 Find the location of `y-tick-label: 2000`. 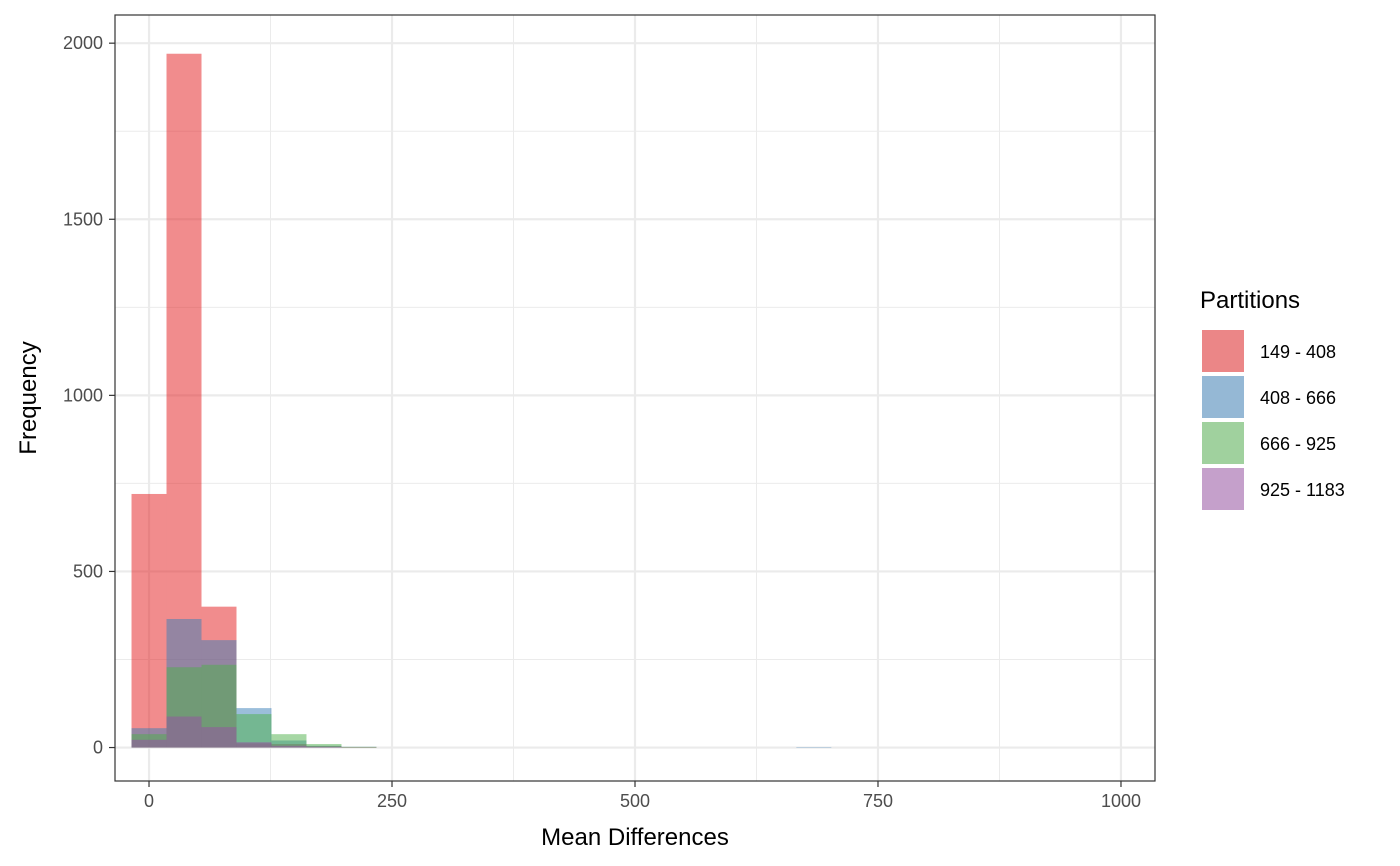

y-tick-label: 2000 is located at coordinates (83, 43).